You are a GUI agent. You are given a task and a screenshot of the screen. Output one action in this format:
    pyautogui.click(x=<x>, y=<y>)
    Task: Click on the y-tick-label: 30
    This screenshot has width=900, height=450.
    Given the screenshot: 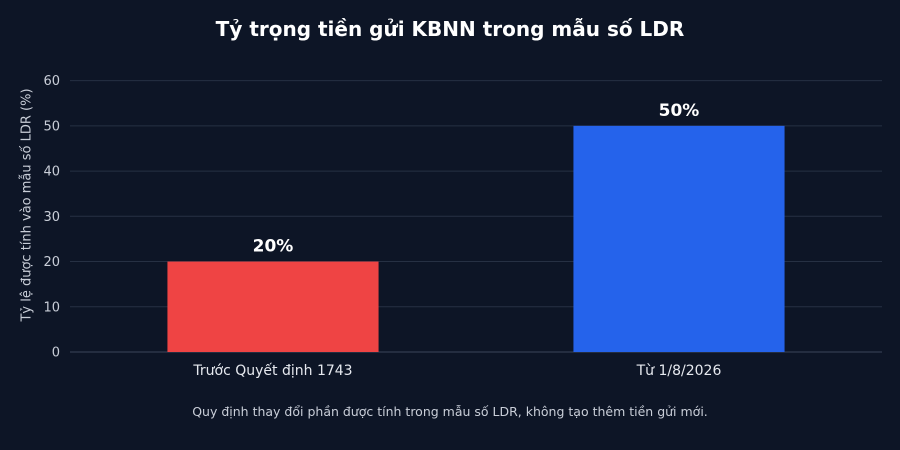 What is the action you would take?
    pyautogui.click(x=51, y=217)
    